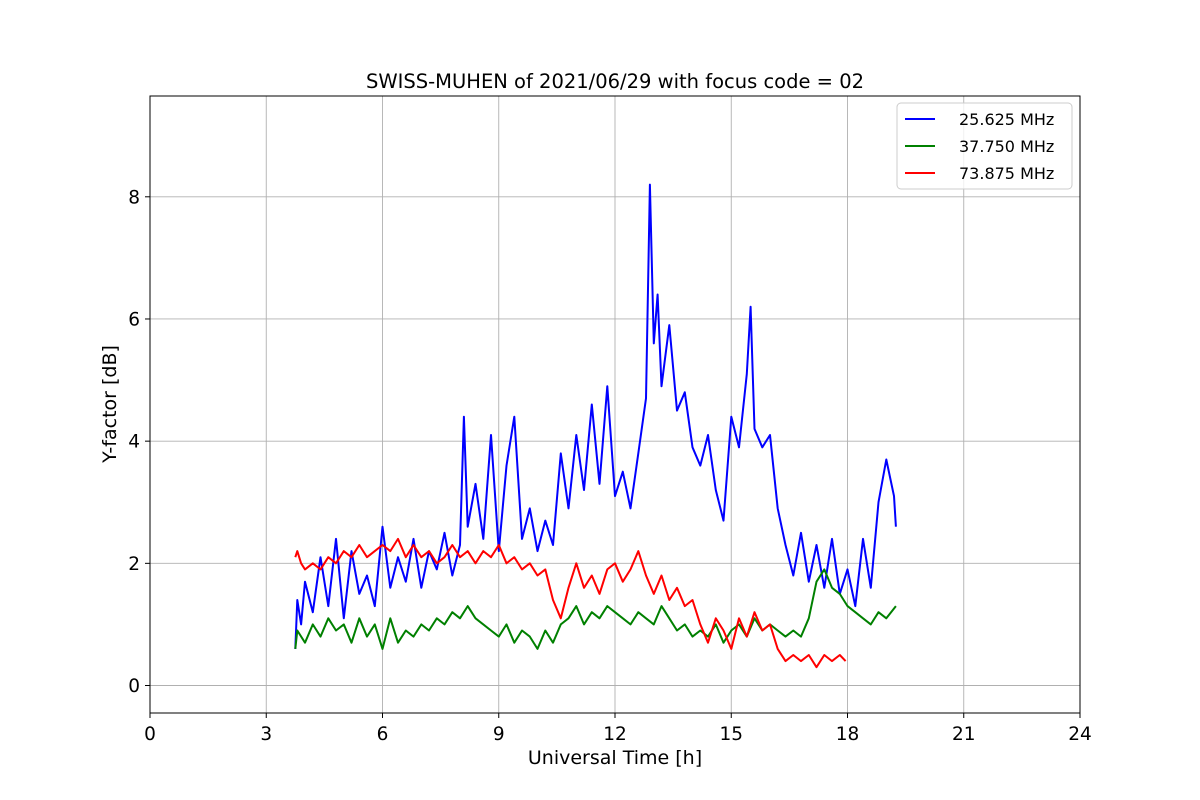 The width and height of the screenshot is (1200, 800). I want to click on x-tick-label: 6, so click(383, 734).